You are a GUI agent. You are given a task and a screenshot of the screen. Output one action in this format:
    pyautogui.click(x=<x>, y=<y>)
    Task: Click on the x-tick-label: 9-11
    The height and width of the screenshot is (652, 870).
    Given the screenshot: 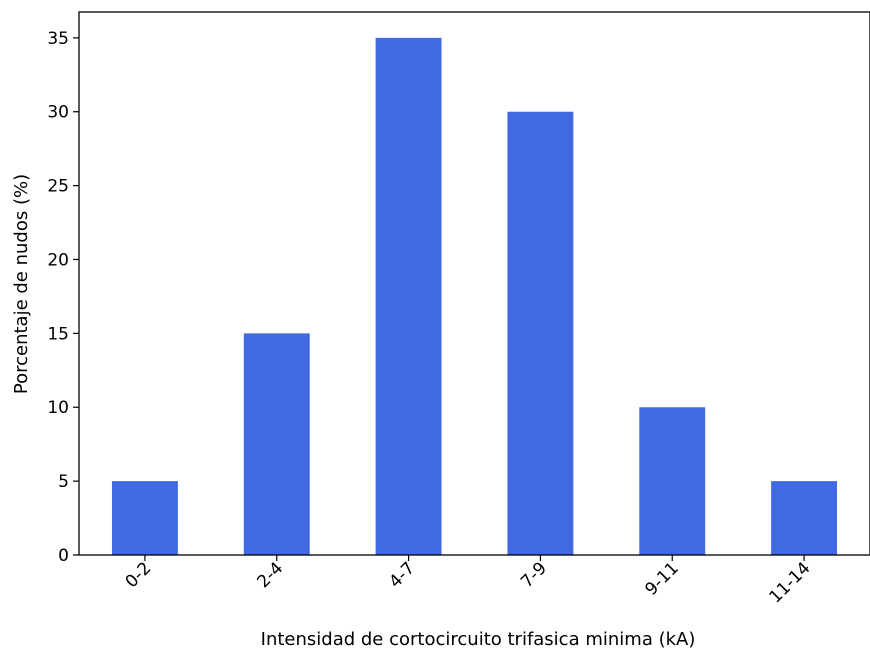 What is the action you would take?
    pyautogui.click(x=661, y=578)
    